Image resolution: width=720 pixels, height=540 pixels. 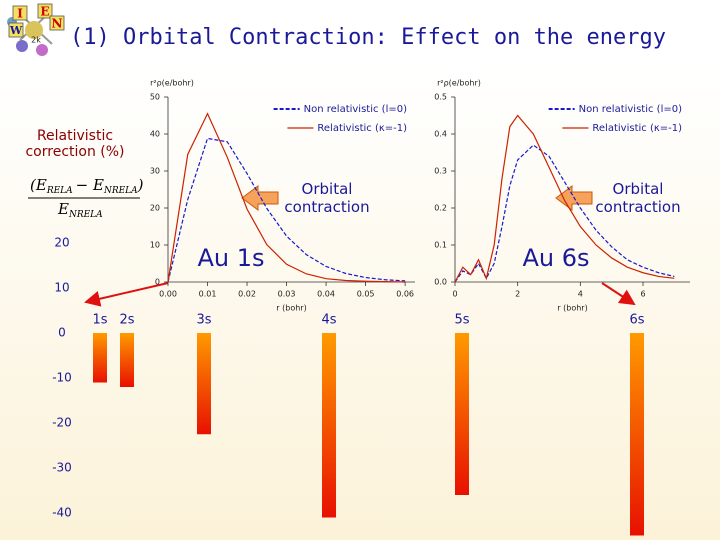 What do you see at coordinates (63, 209) in the screenshot?
I see `formula-part: E` at bounding box center [63, 209].